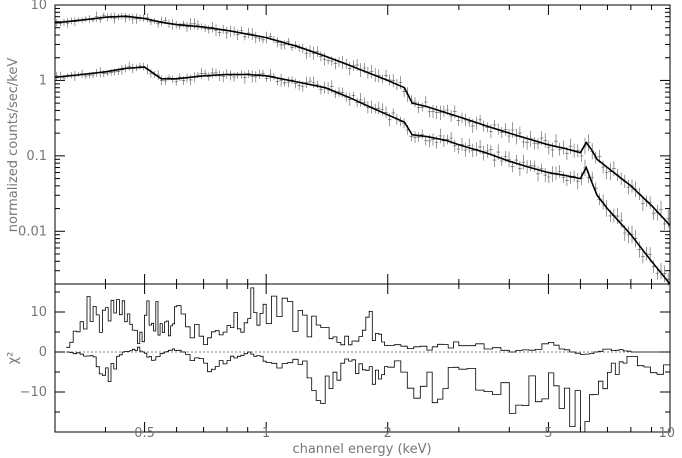 The image size is (682, 458). What do you see at coordinates (361, 449) in the screenshot?
I see `x-axis-label: channel energy (keV)` at bounding box center [361, 449].